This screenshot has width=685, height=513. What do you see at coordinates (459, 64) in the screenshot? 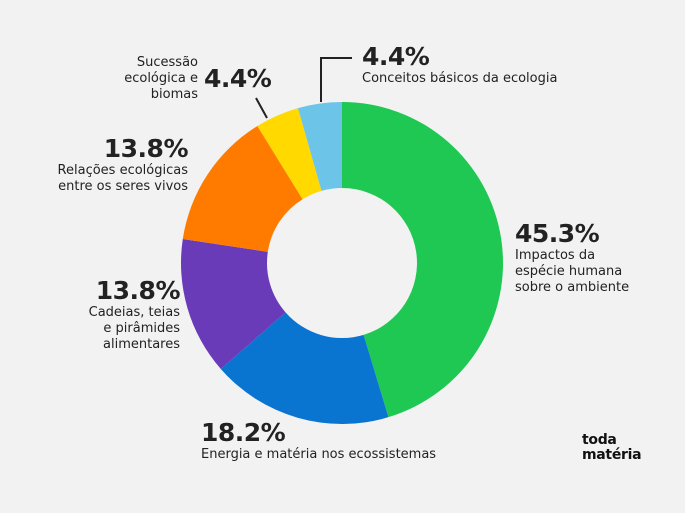
I see `label-conceitos: 4.4% Conceitos básicos da ecologia` at bounding box center [459, 64].